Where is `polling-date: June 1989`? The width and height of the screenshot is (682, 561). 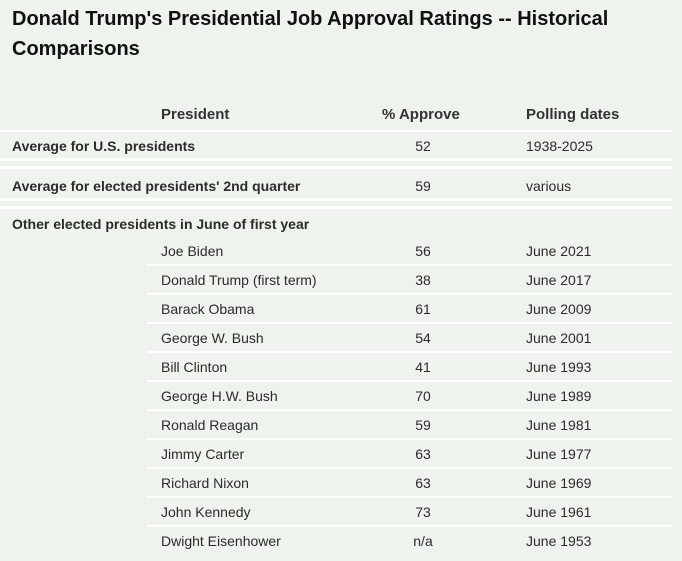 polling-date: June 1989 is located at coordinates (559, 396).